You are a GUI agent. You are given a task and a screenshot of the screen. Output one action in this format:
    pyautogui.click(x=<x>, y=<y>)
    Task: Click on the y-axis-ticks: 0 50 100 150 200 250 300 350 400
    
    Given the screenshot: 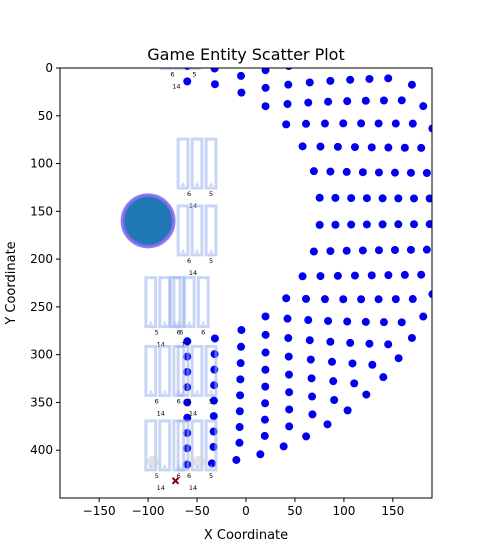 What is the action you would take?
    pyautogui.click(x=45, y=259)
    